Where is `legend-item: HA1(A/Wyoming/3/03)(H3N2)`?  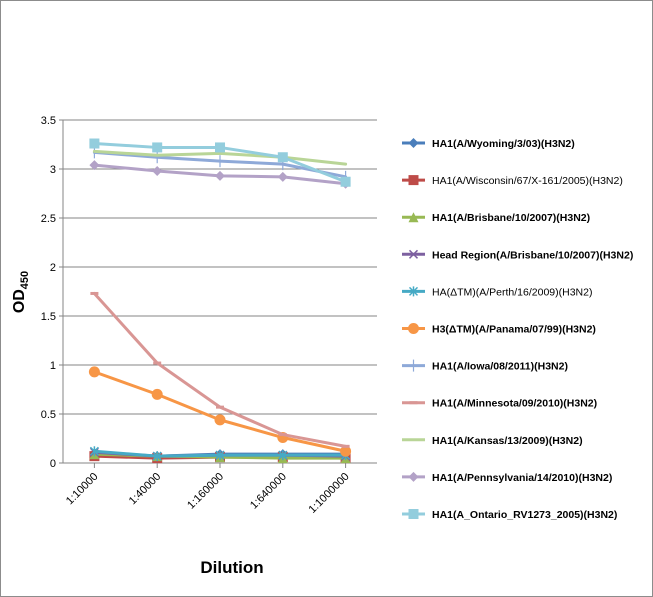
legend-item: HA1(A/Wyoming/3/03)(H3N2) is located at coordinates (488, 144).